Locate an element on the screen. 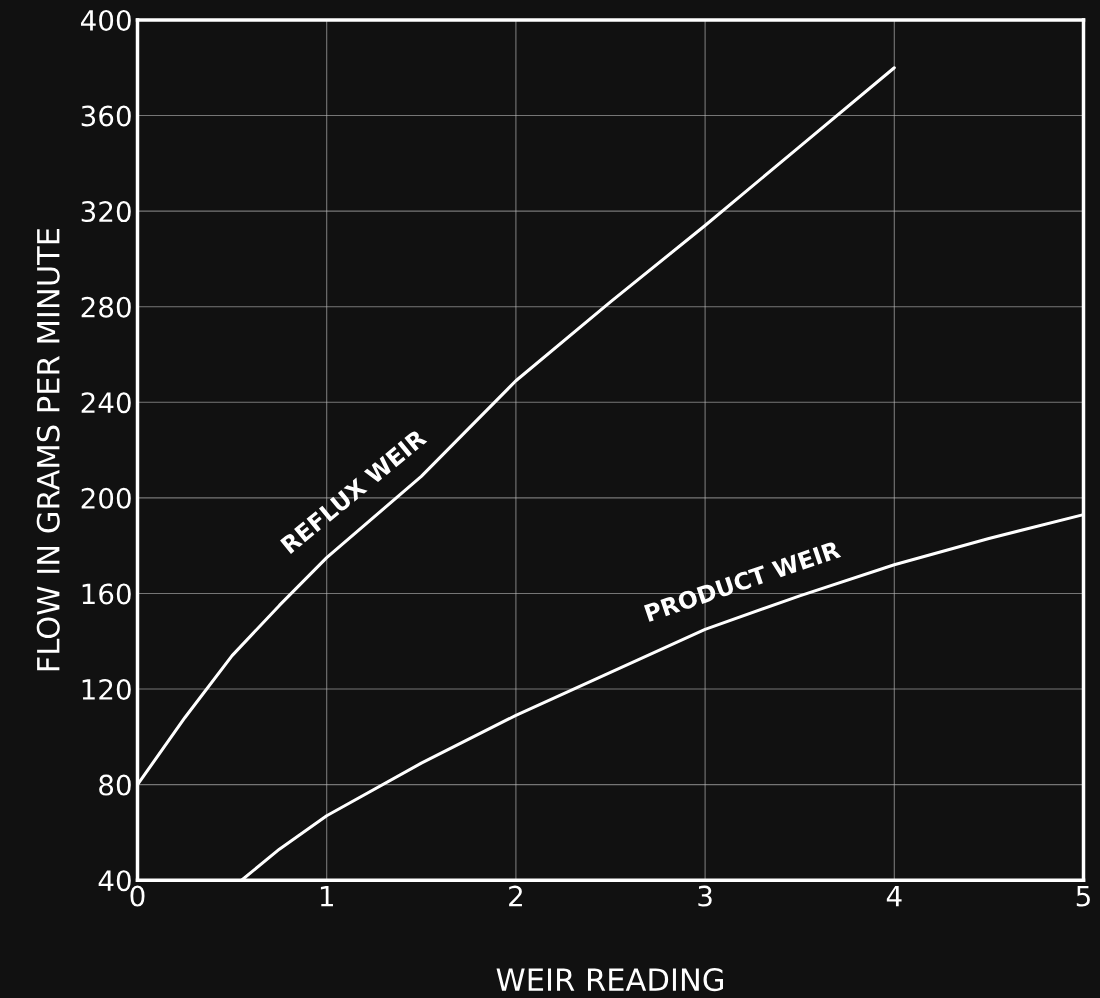 The height and width of the screenshot is (998, 1100). x-tick-label: 2 is located at coordinates (515, 896).